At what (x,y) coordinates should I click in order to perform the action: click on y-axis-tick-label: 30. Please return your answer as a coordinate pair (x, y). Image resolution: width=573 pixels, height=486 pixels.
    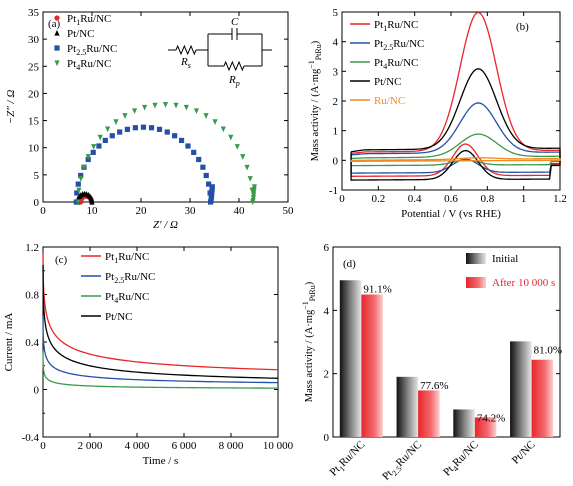
    Looking at the image, I should click on (34, 40).